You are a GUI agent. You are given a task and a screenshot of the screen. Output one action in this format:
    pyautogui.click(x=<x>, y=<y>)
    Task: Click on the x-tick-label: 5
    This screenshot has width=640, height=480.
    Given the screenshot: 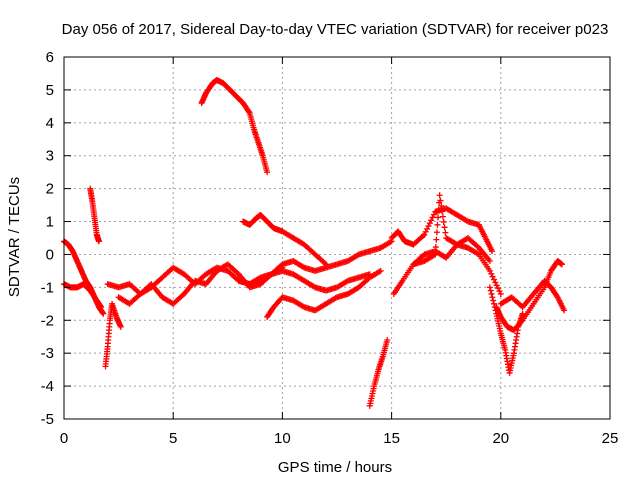 What is the action you would take?
    pyautogui.click(x=173, y=438)
    